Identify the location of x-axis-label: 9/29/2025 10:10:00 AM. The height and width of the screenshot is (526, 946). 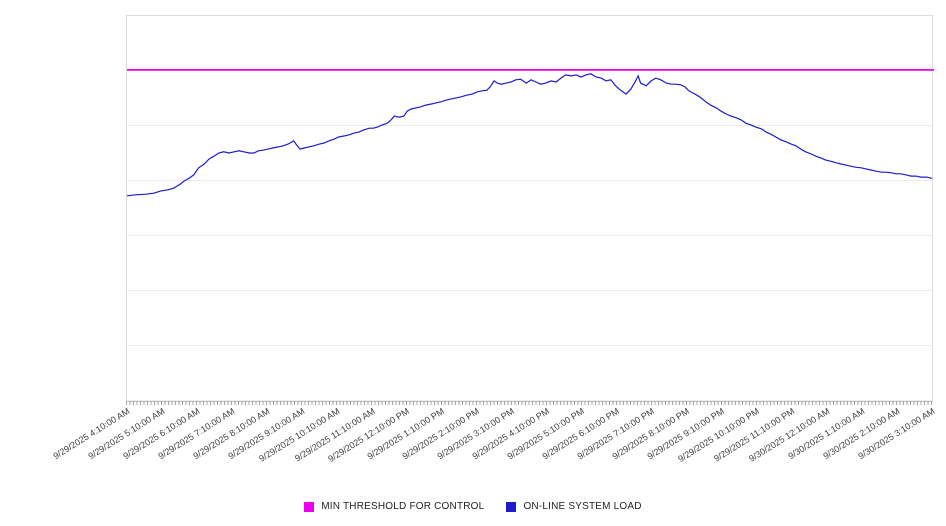
(299, 435).